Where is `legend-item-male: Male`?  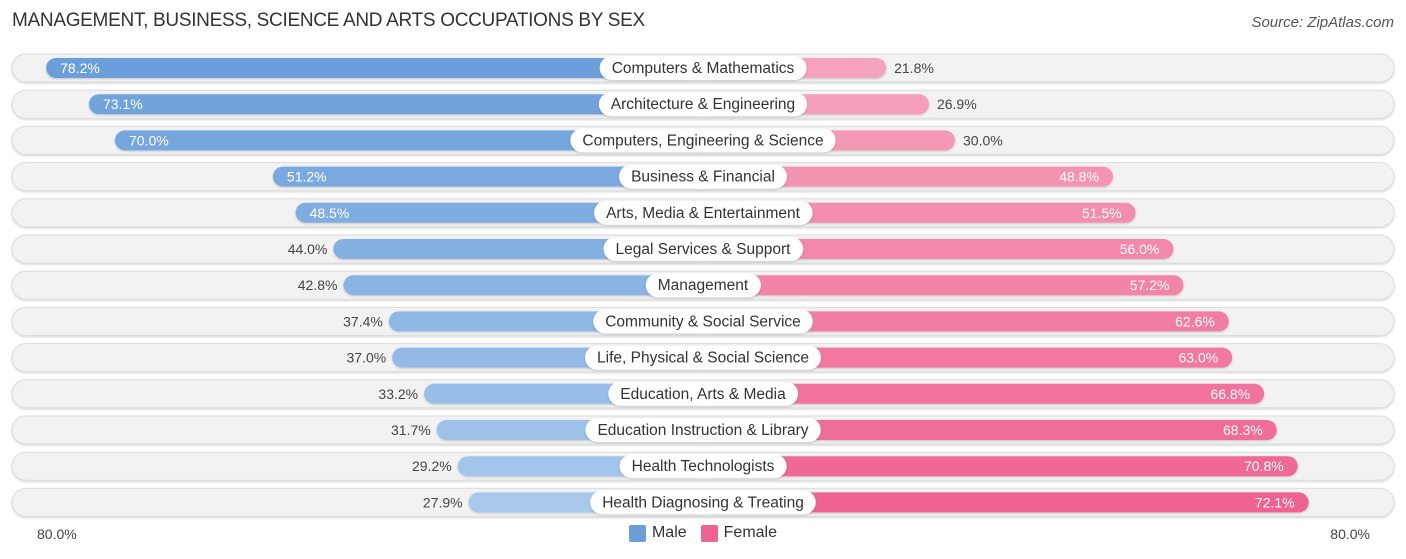
legend-item-male: Male is located at coordinates (657, 533).